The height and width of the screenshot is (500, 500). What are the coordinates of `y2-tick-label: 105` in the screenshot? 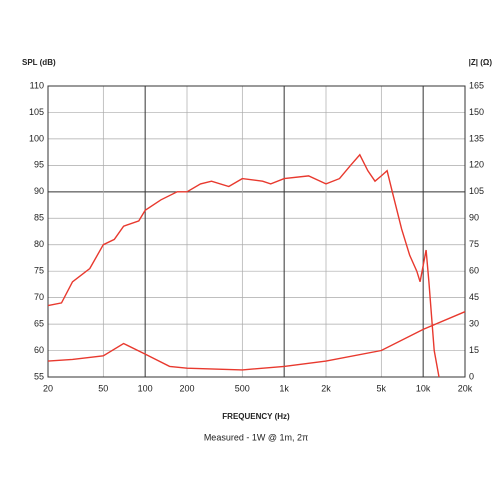 It's located at (476, 191).